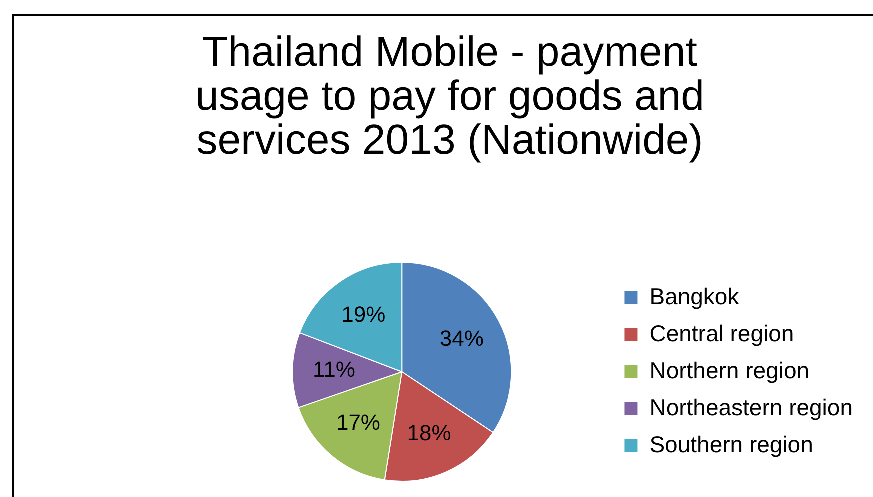 The image size is (873, 497). Describe the element at coordinates (730, 370) in the screenshot. I see `legend-label: Northern region` at that location.